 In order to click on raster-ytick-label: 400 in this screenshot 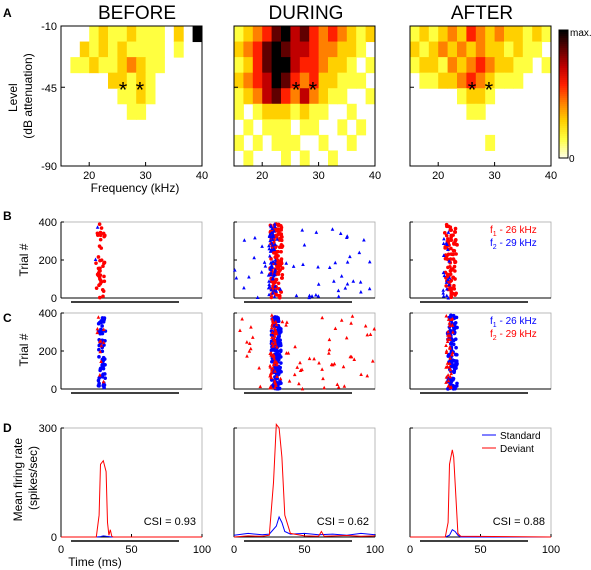, I will do `click(48, 314)`.